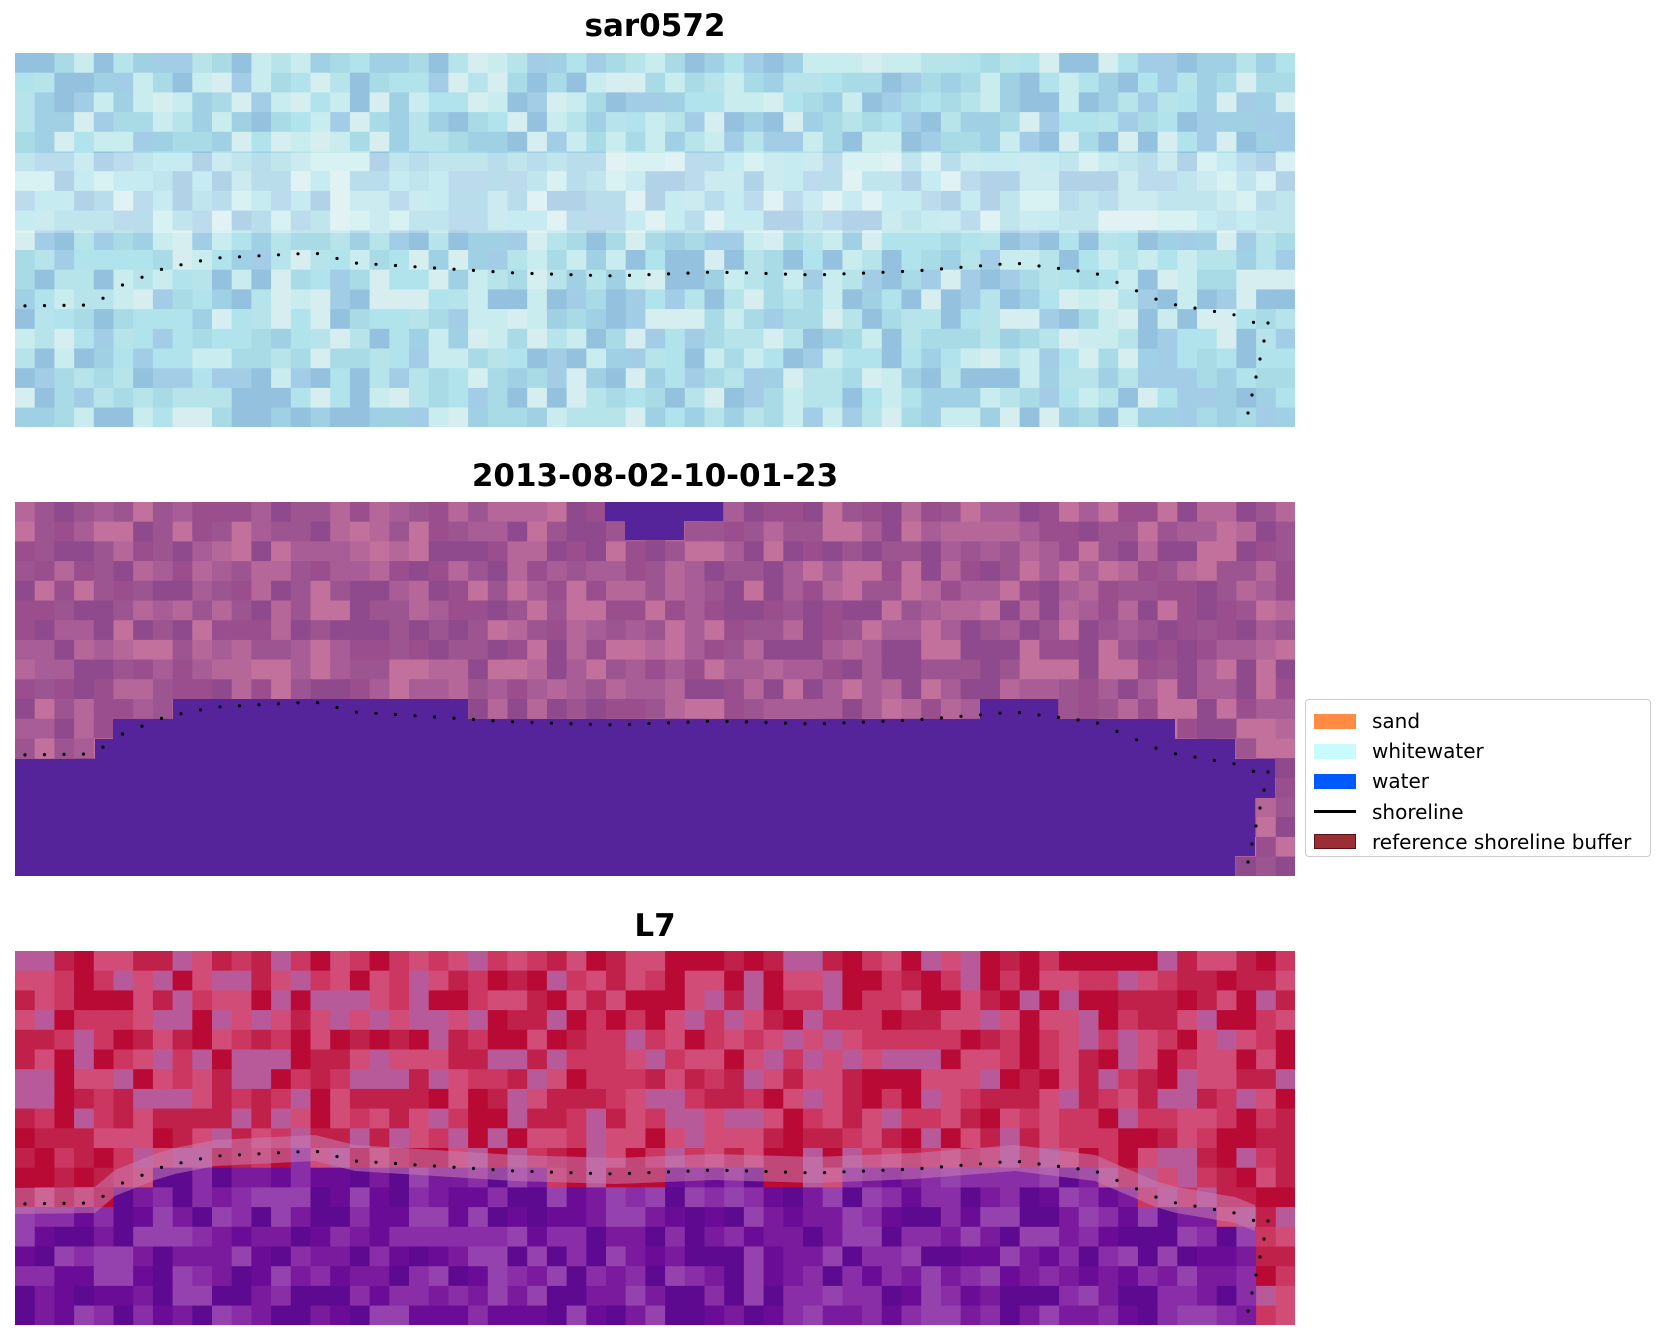 The image size is (1663, 1337). I want to click on shoreline-line-icon, so click(1335, 811).